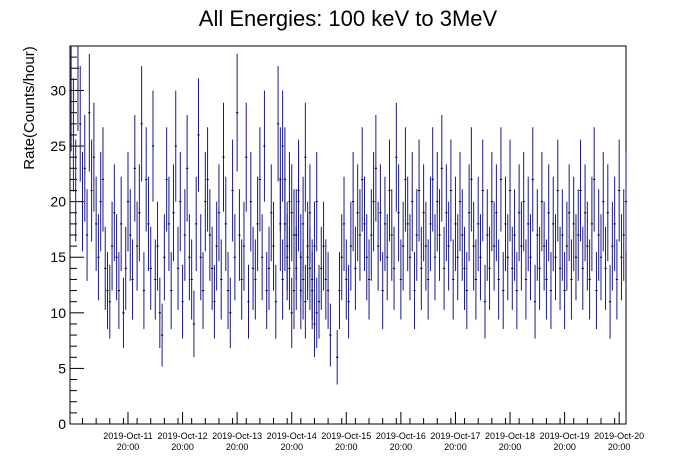  Describe the element at coordinates (348, 18) in the screenshot. I see `chart-title: All Energies: 100 keV to 3MeV` at that location.